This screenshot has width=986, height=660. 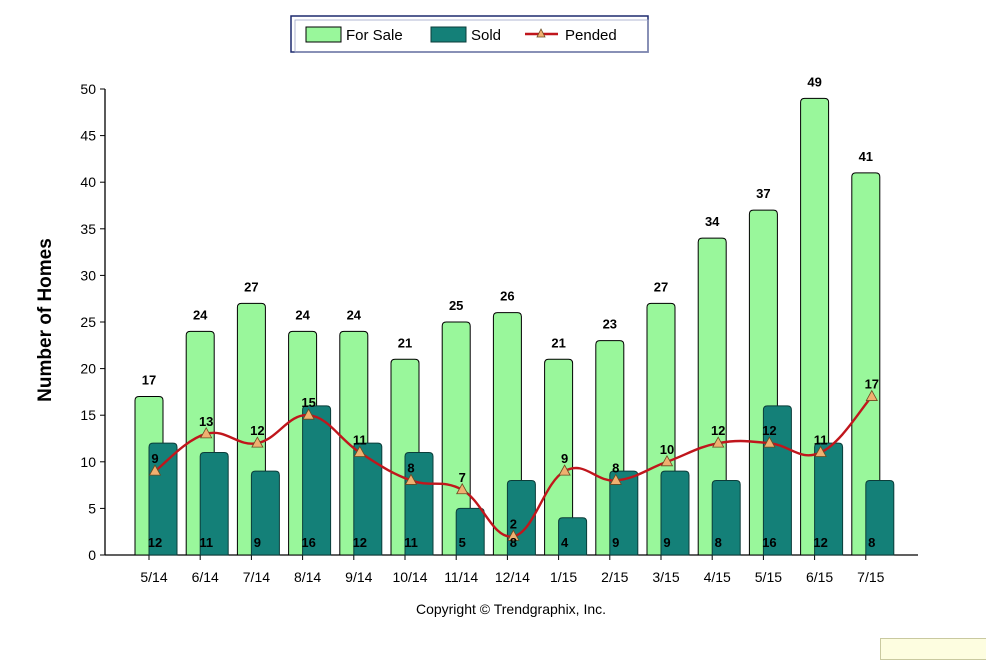 What do you see at coordinates (563, 577) in the screenshot?
I see `x-tick-label: 1/15` at bounding box center [563, 577].